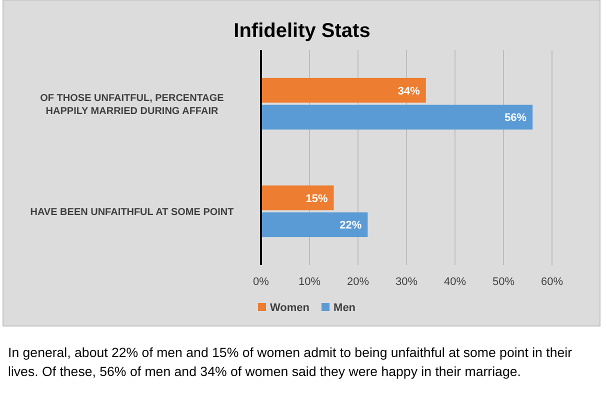 This screenshot has width=606, height=394. Describe the element at coordinates (406, 282) in the screenshot. I see `x-tick-label: 30%` at that location.